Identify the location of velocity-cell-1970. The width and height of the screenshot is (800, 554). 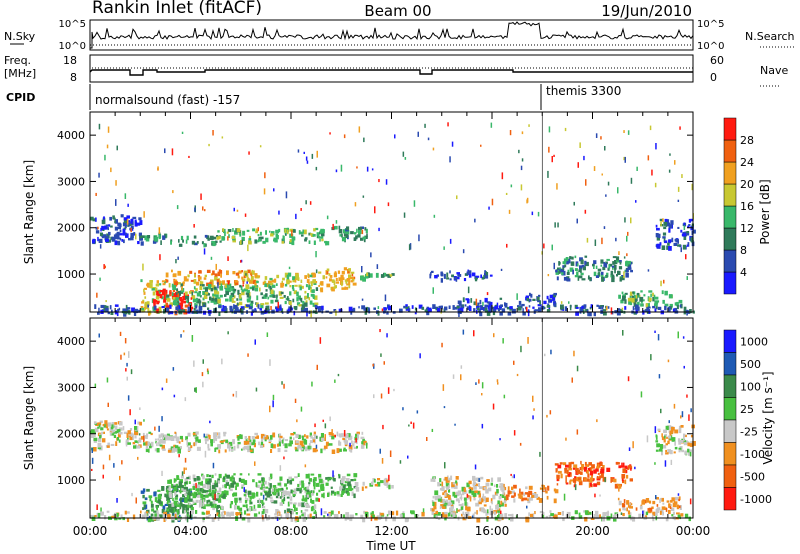
(121, 357).